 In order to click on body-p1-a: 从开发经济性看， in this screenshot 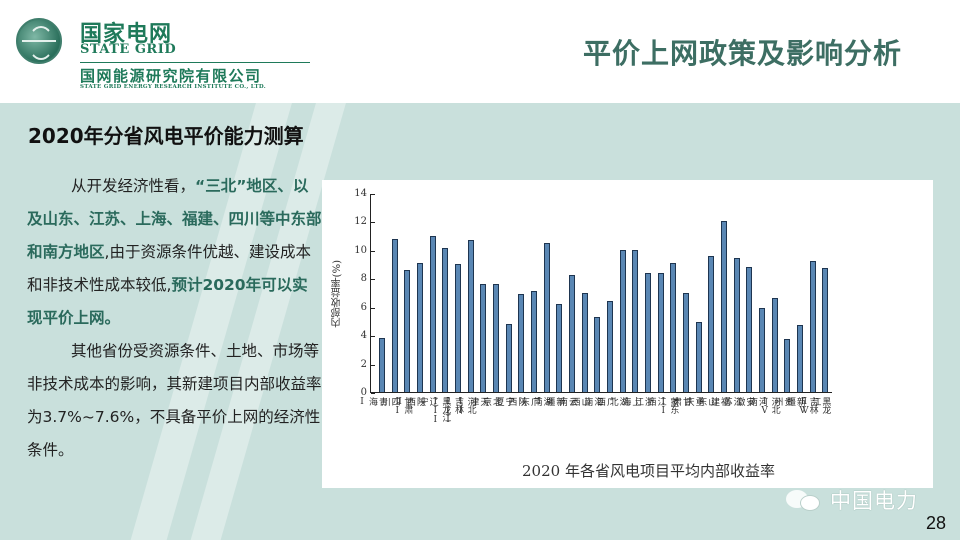, I will do `click(133, 186)`.